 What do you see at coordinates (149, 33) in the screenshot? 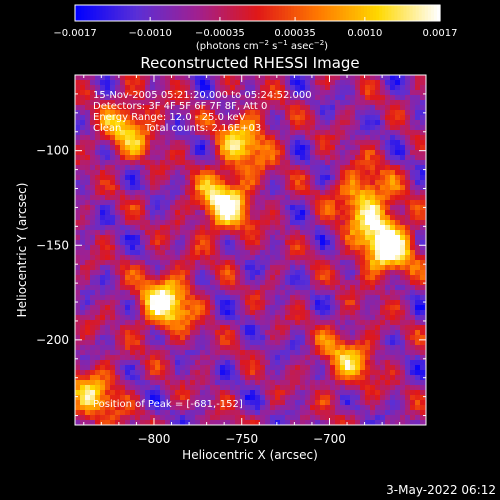
I see `colorbar-tick-label: −0.0010` at bounding box center [149, 33].